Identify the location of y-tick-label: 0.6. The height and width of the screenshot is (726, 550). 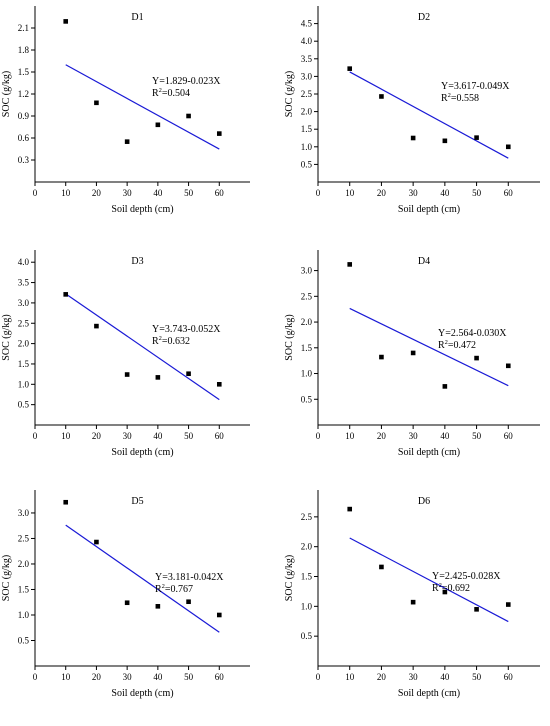
(24, 138).